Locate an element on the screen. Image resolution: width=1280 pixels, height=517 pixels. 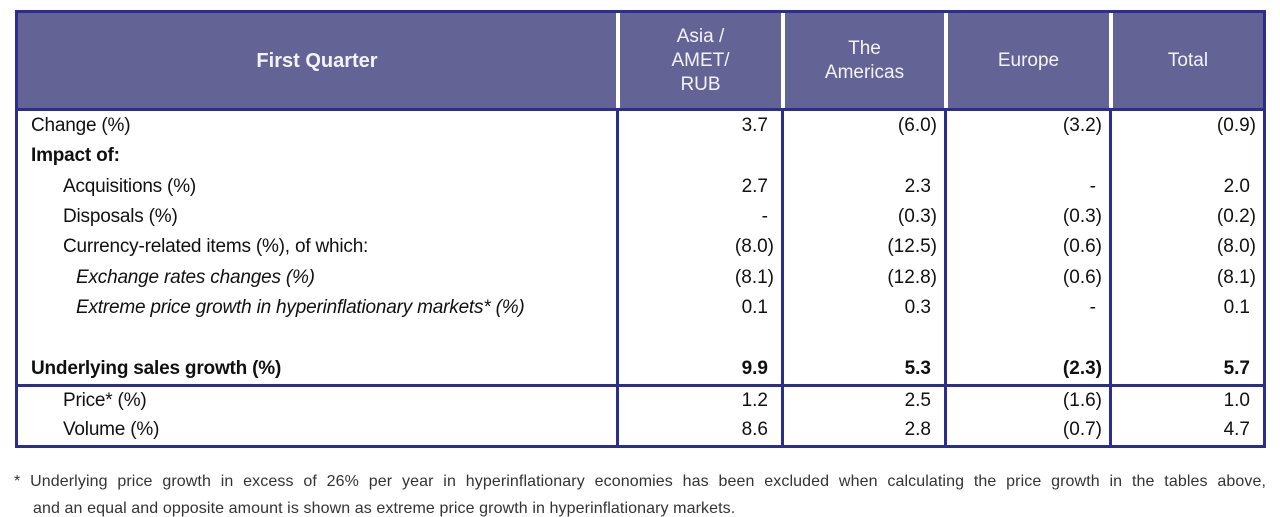
value-cell: 3.7 is located at coordinates (698, 126).